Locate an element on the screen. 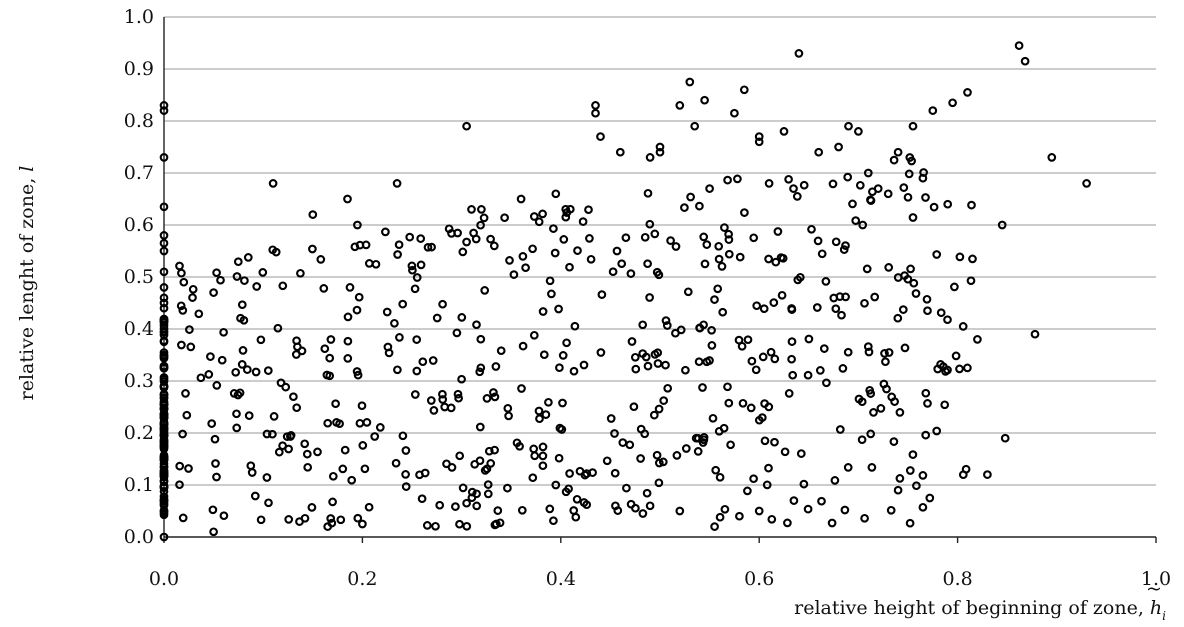 Image resolution: width=1184 pixels, height=627 pixels. y-tick-label: 1.0 is located at coordinates (139, 17).